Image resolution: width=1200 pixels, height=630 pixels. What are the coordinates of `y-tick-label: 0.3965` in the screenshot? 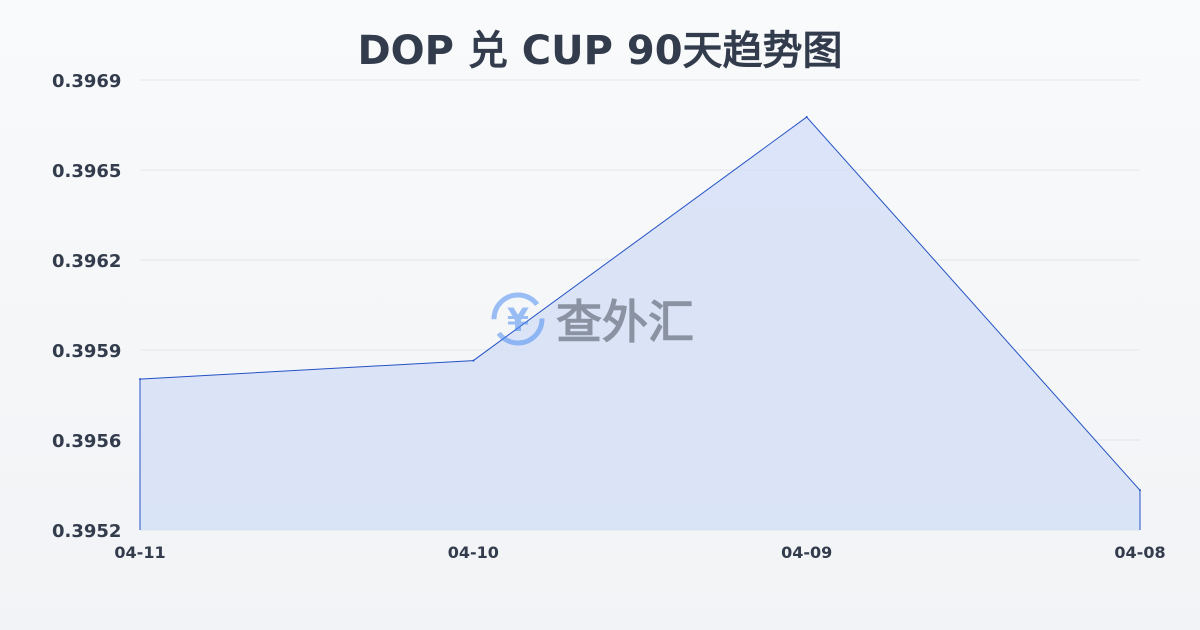 It's located at (86, 171).